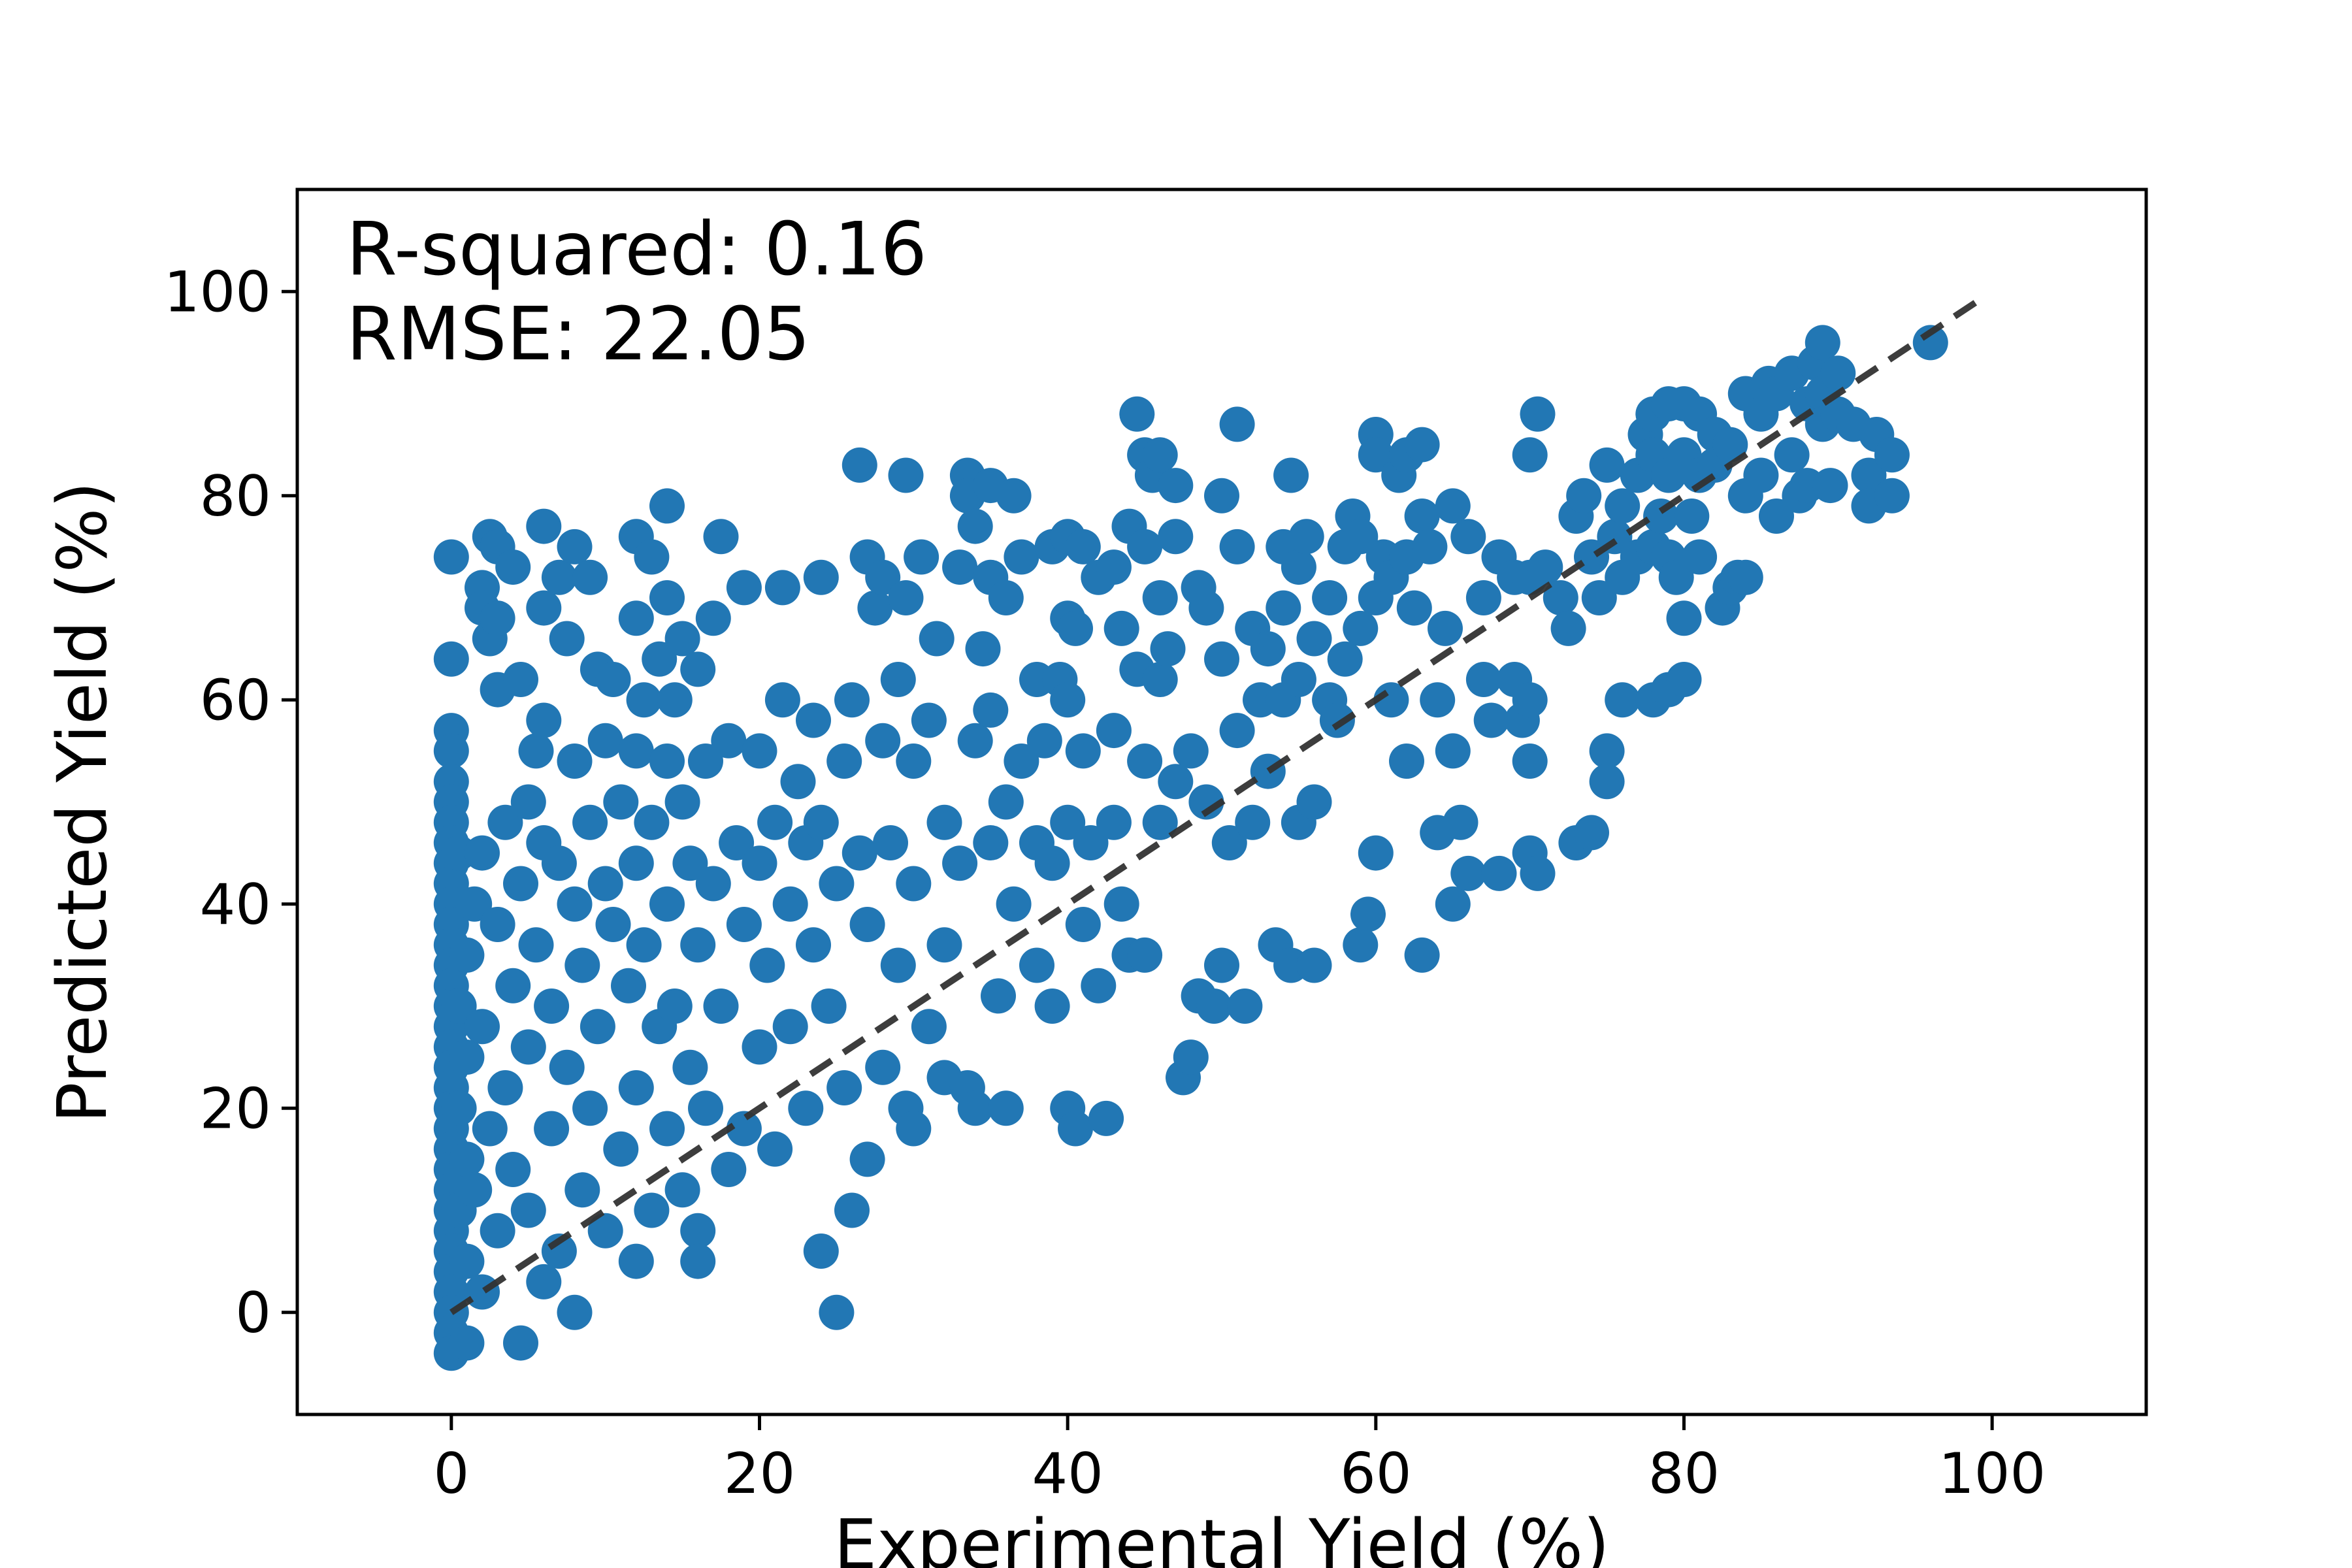 The width and height of the screenshot is (2352, 1568). Describe the element at coordinates (235, 496) in the screenshot. I see `y-tick-label: 80` at that location.